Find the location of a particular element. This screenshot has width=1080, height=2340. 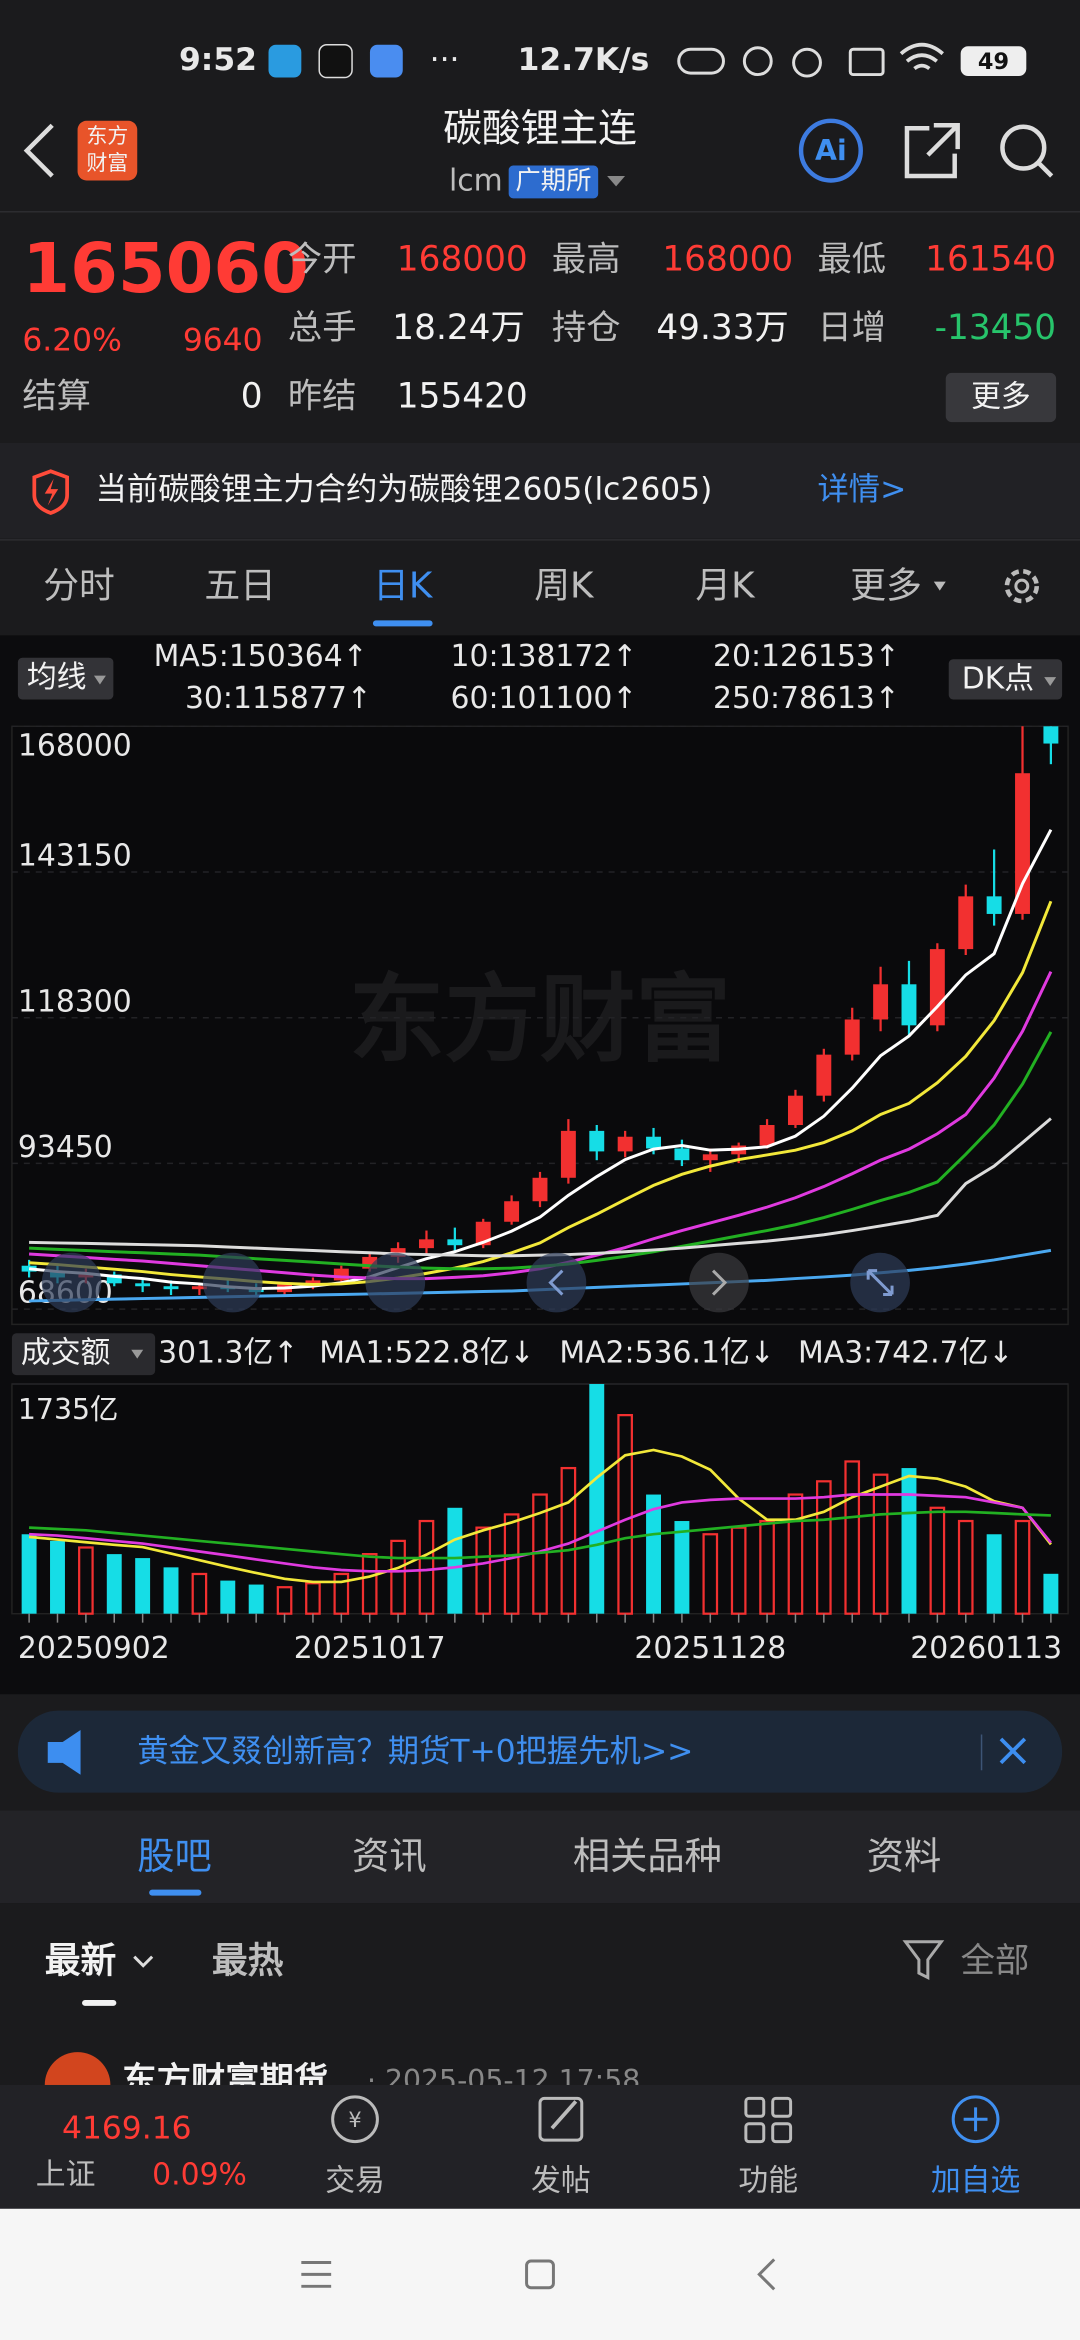

app-icon is located at coordinates (285, 61).